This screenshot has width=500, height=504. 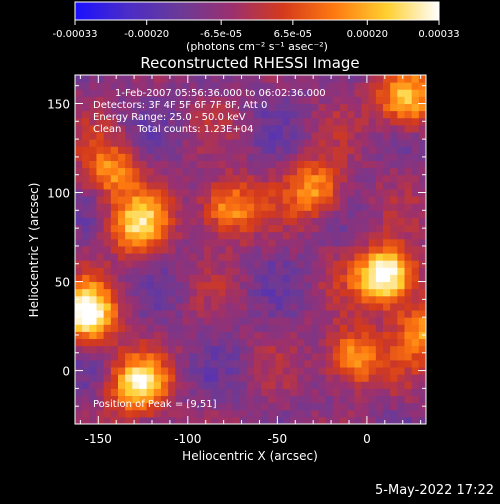 I want to click on colorbar-tick-label: 6.5e-05, so click(x=293, y=34).